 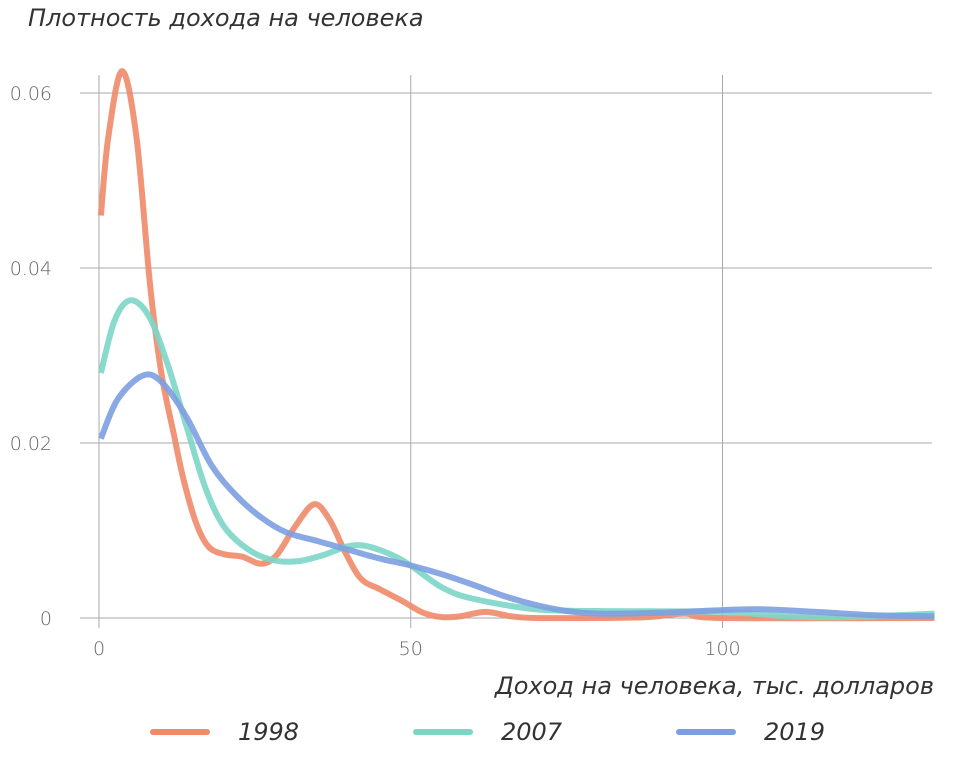 What do you see at coordinates (722, 649) in the screenshot?
I see `x-tick-label: 100` at bounding box center [722, 649].